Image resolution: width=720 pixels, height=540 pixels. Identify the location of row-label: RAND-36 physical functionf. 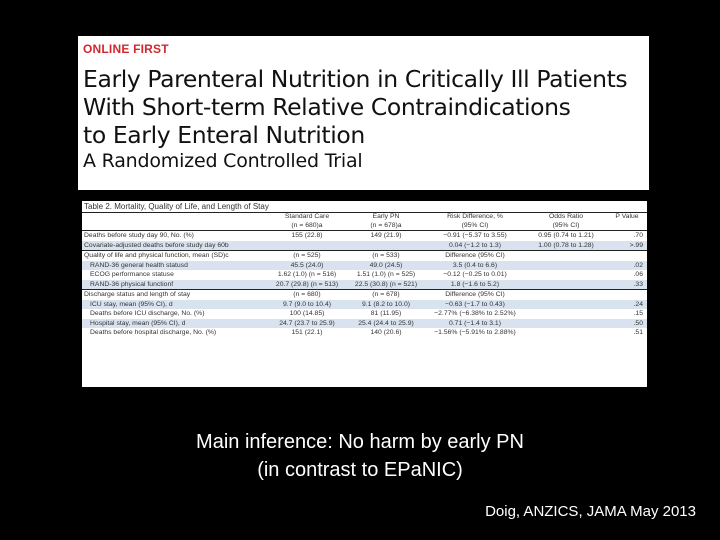
(174, 284).